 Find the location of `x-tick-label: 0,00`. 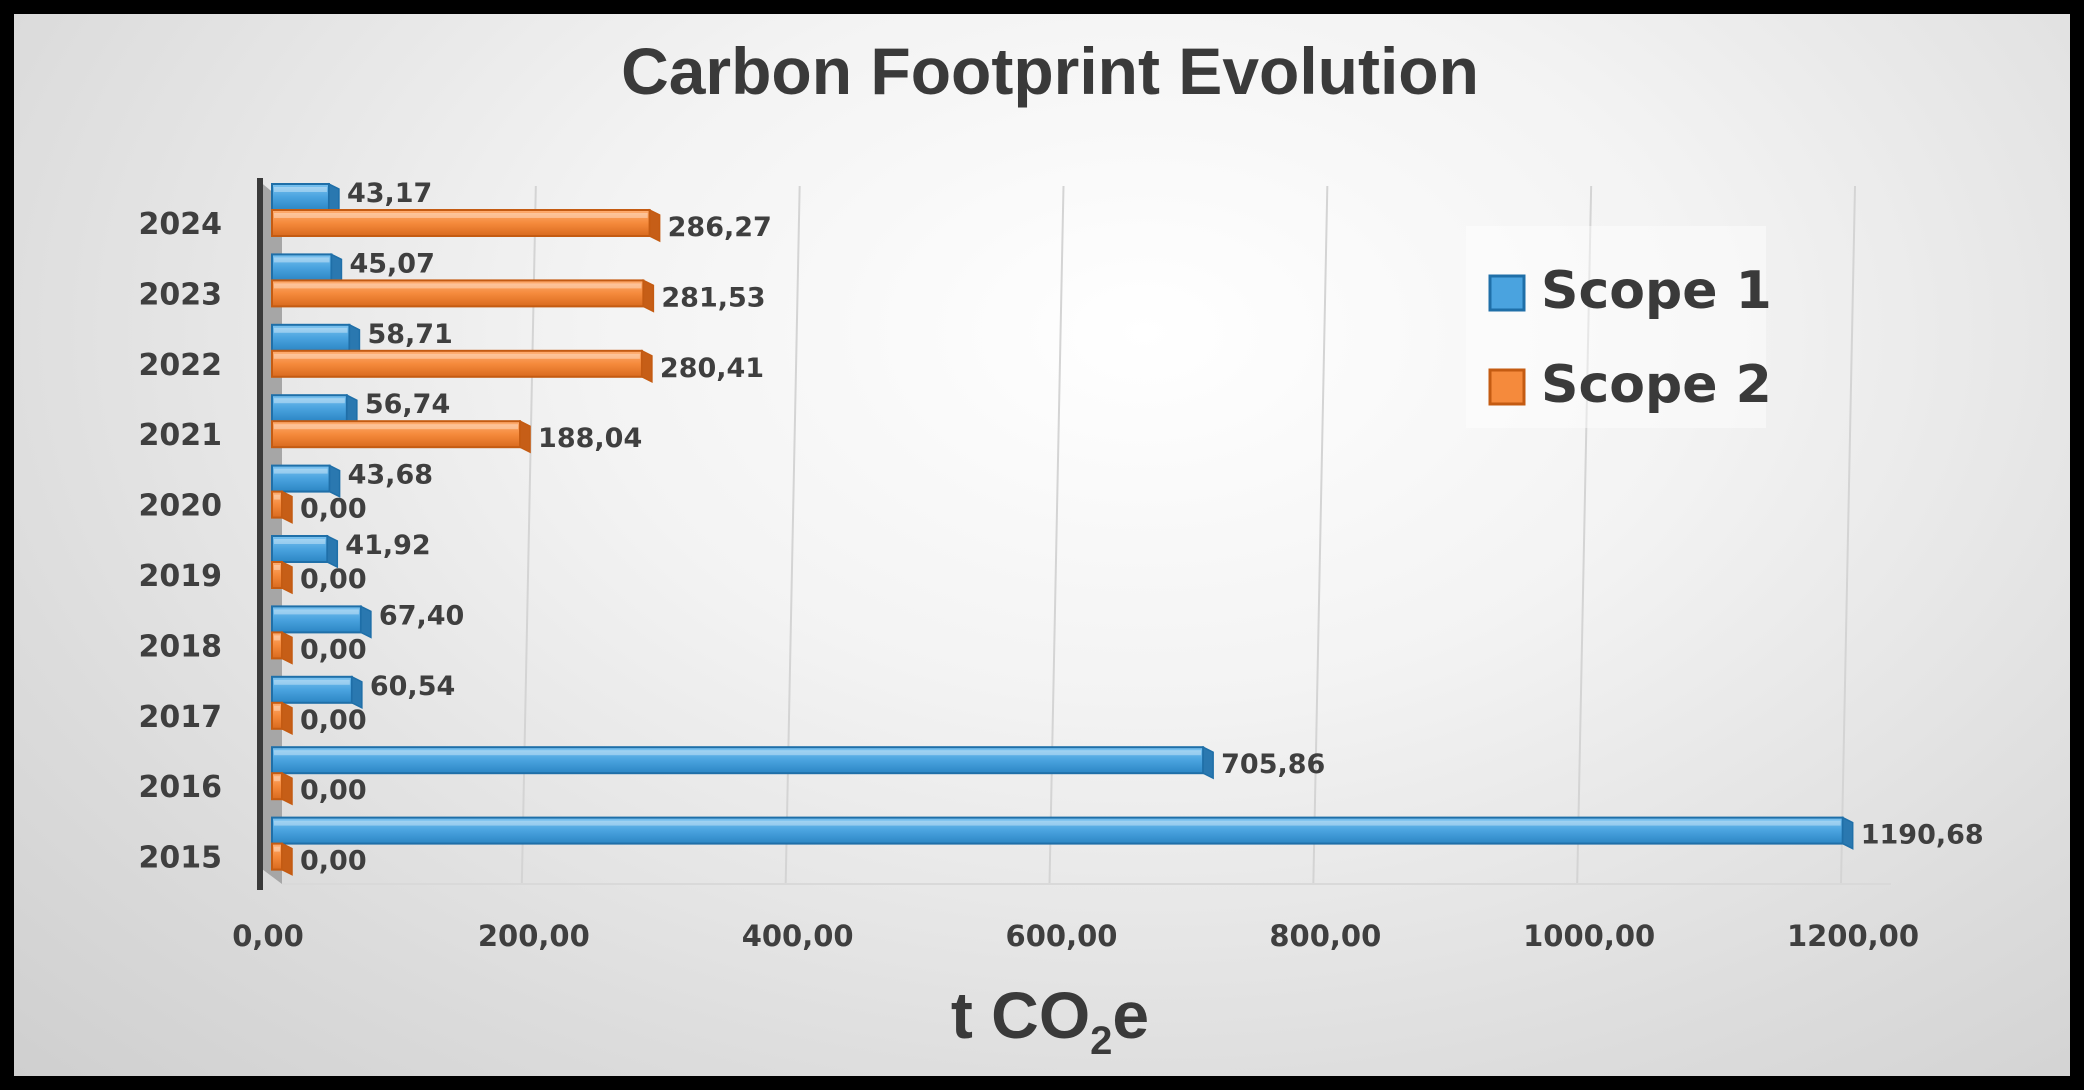

x-tick-label: 0,00 is located at coordinates (268, 936).